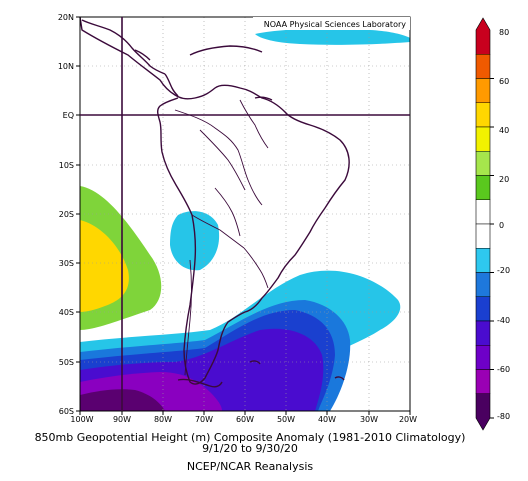  Describe the element at coordinates (503, 320) in the screenshot. I see `colorbar-label: -40` at that location.